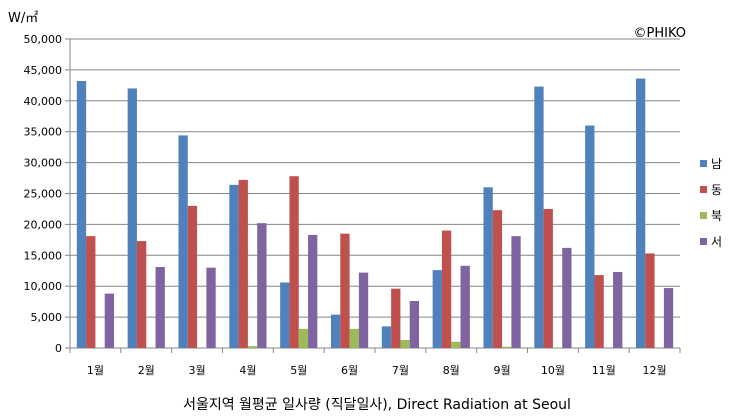  Describe the element at coordinates (345, 290) in the screenshot. I see `bar-동-6월` at that location.